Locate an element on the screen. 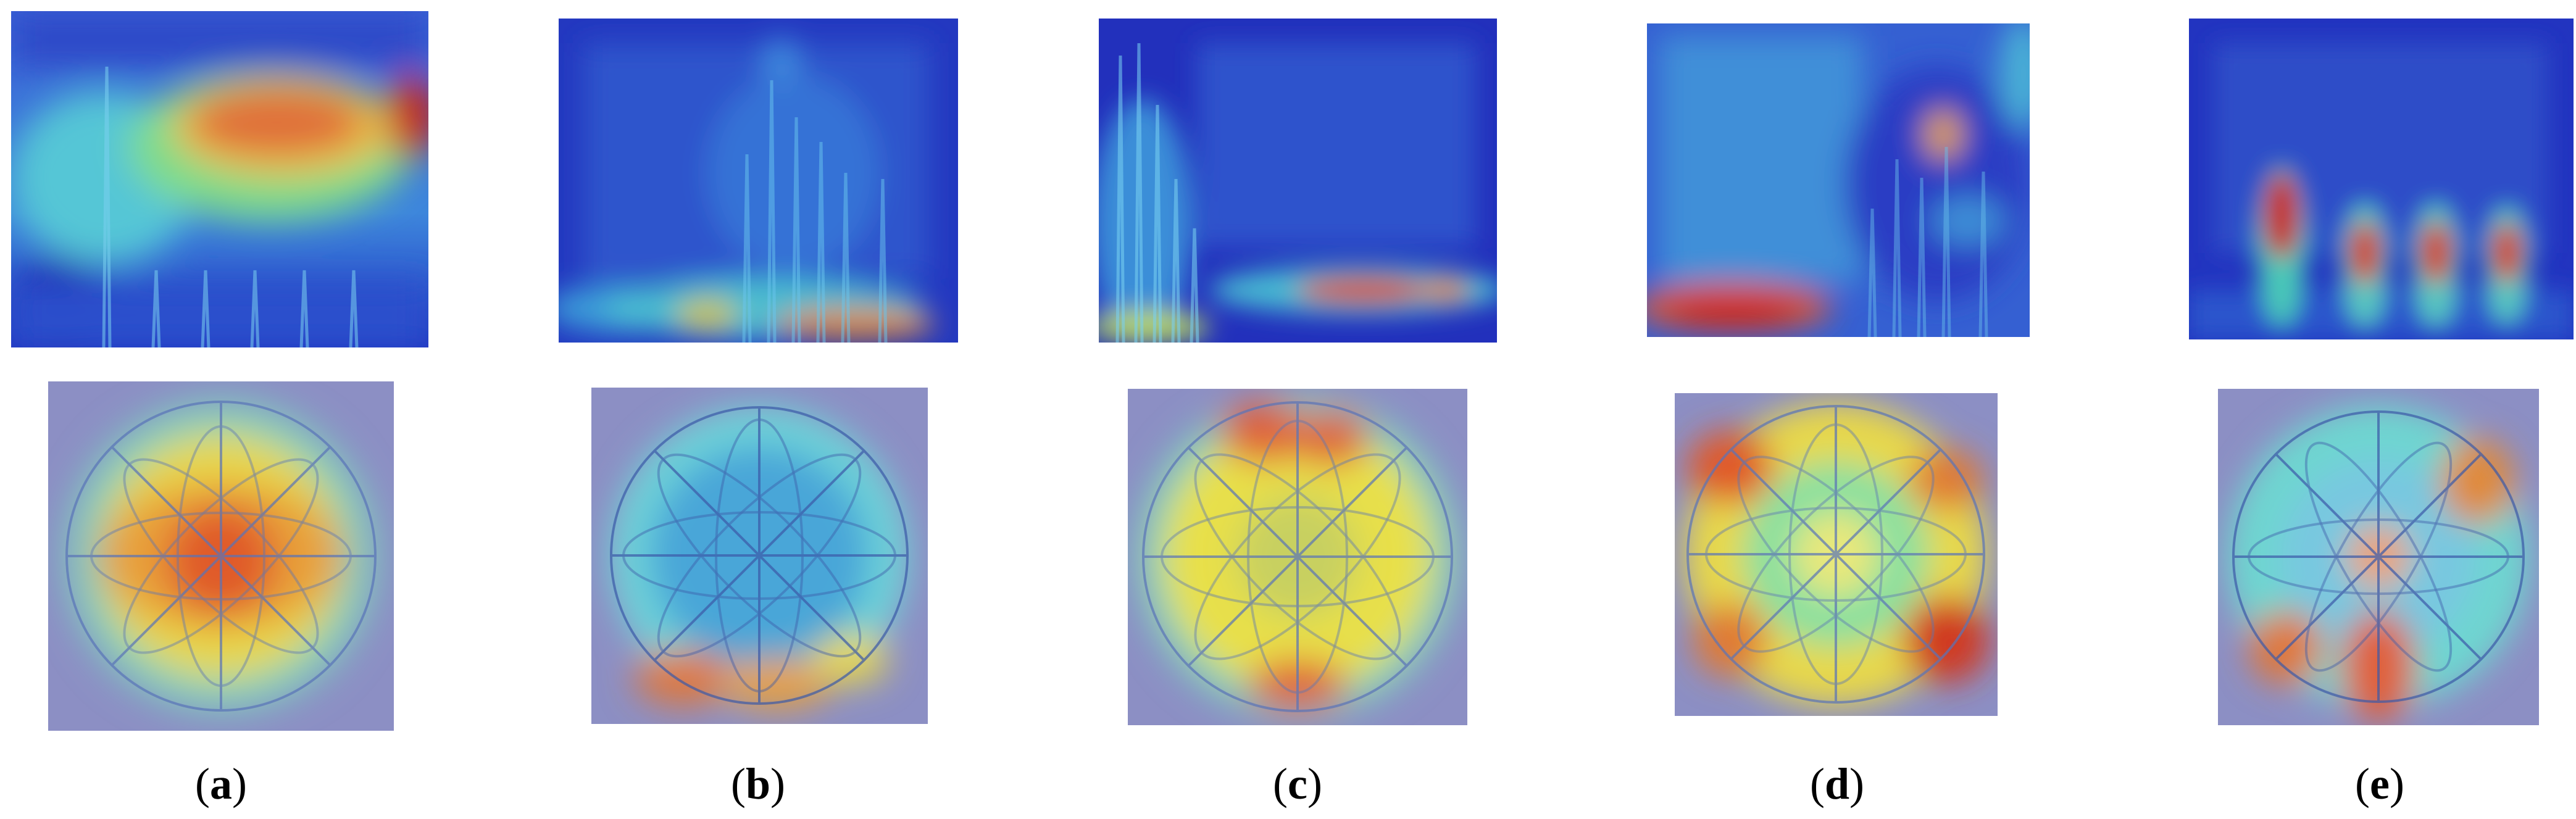 This screenshot has width=2576, height=819. heatmap-rosette-e is located at coordinates (2378, 557).